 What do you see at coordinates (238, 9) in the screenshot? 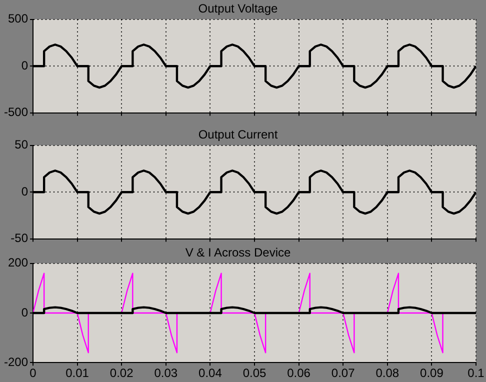
I see `chart-title: Output Voltage` at bounding box center [238, 9].